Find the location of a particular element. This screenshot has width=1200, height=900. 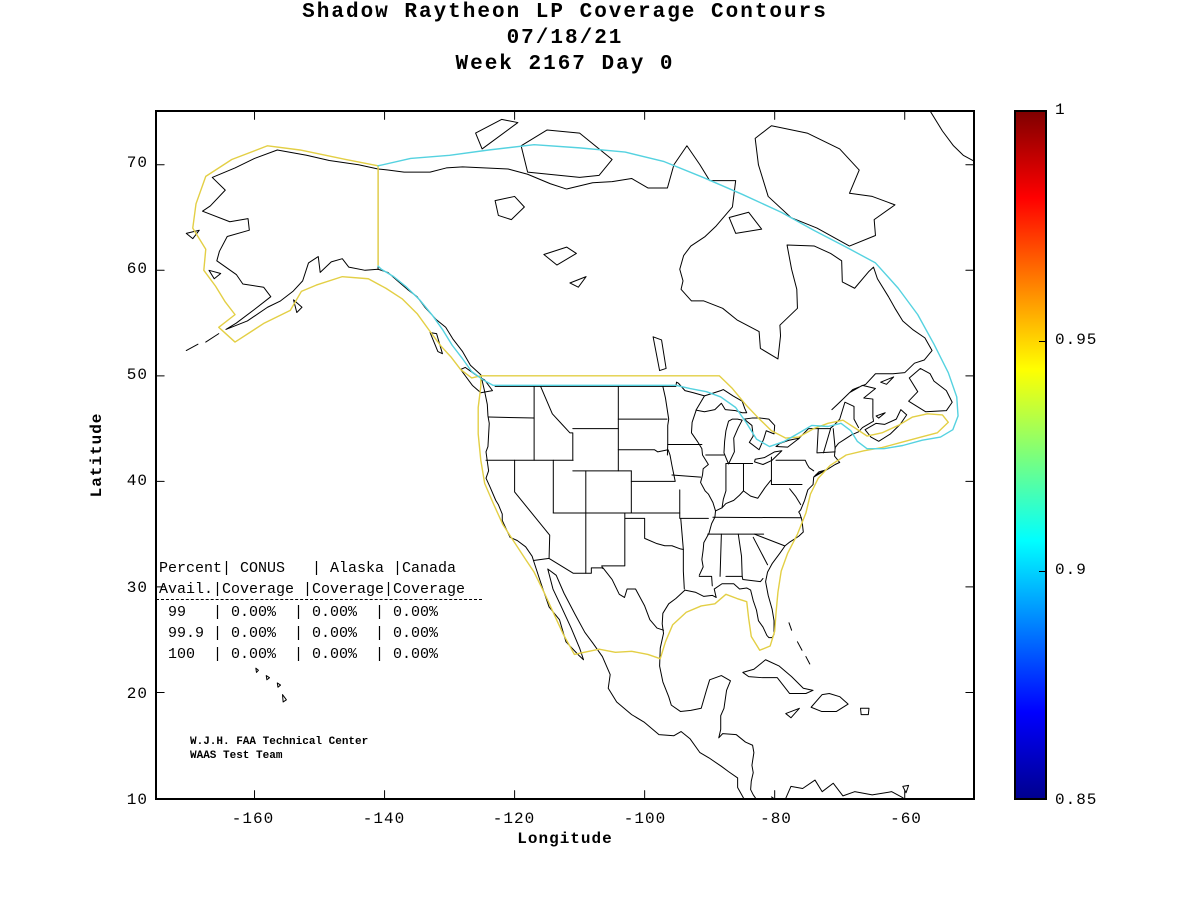

vancouver-island is located at coordinates (477, 379).